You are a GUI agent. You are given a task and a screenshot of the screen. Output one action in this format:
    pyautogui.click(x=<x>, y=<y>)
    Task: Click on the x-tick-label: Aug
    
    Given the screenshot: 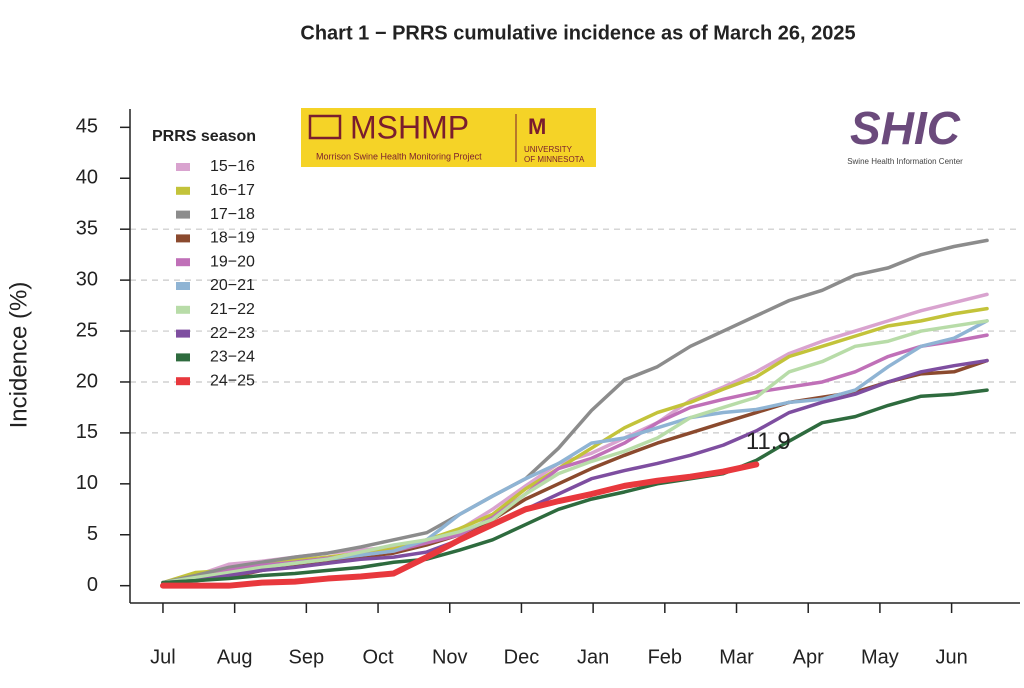 What is the action you would take?
    pyautogui.click(x=235, y=657)
    